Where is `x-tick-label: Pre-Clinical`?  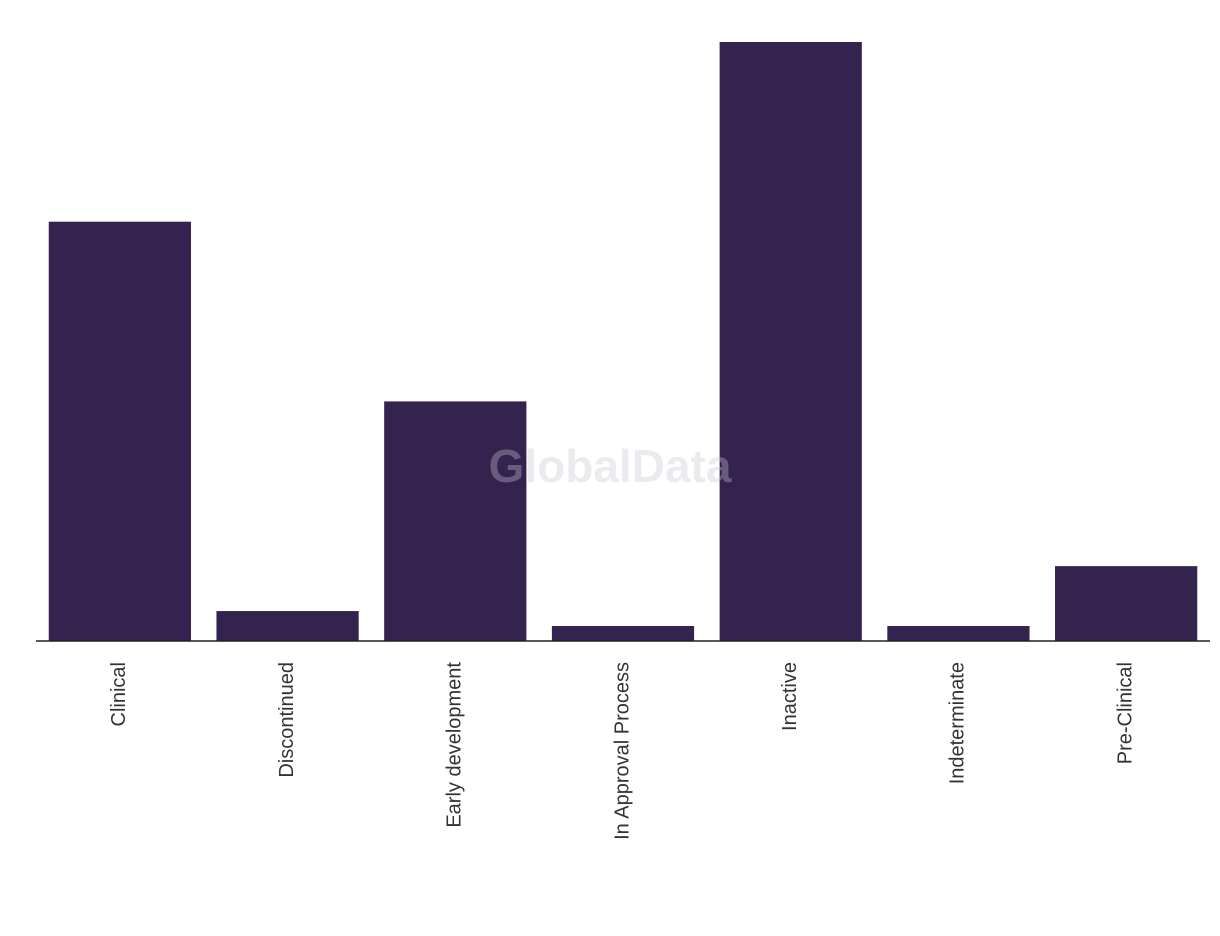
x-tick-label: Pre-Clinical is located at coordinates (1125, 713).